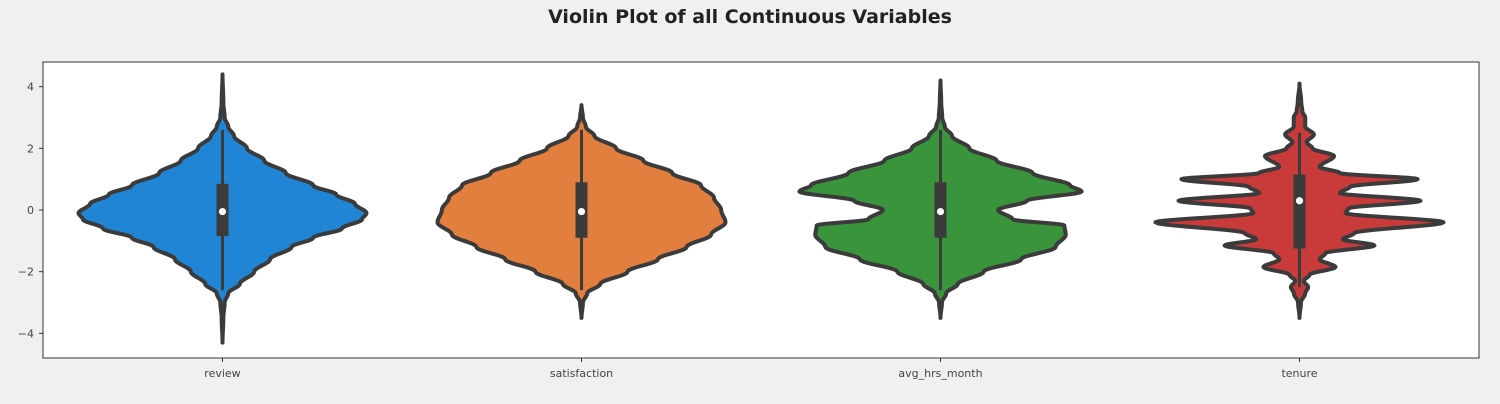  I want to click on violin-iqr-box, so click(1299, 211).